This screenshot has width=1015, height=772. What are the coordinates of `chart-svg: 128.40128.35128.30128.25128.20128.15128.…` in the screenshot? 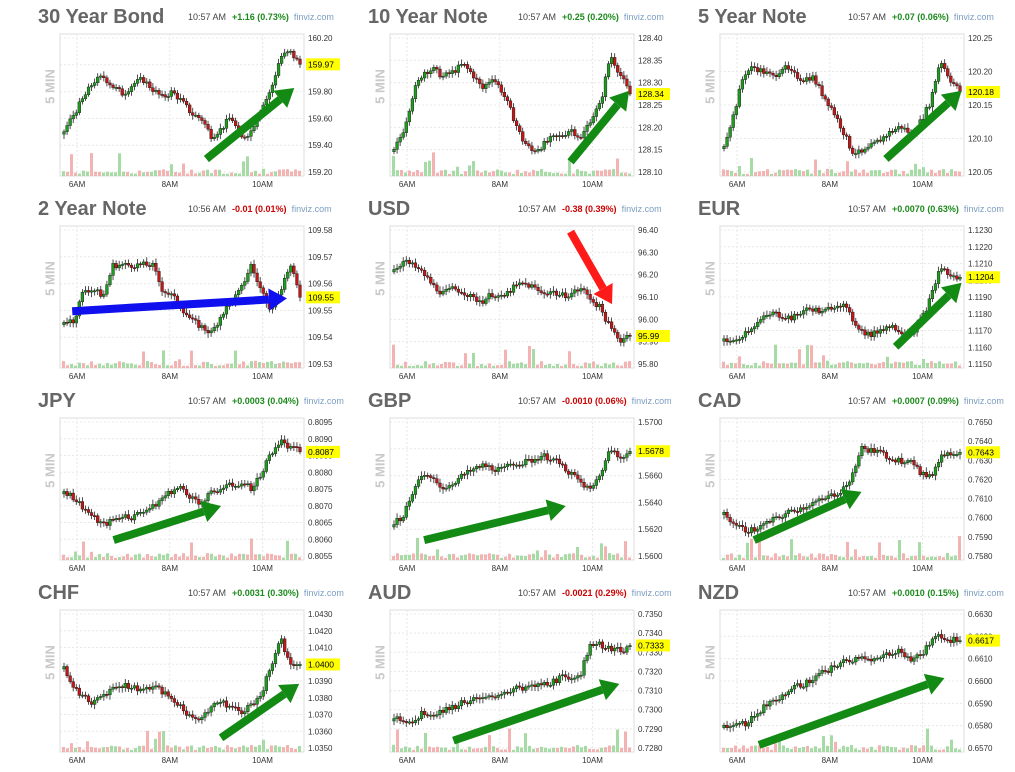 It's located at (529, 111).